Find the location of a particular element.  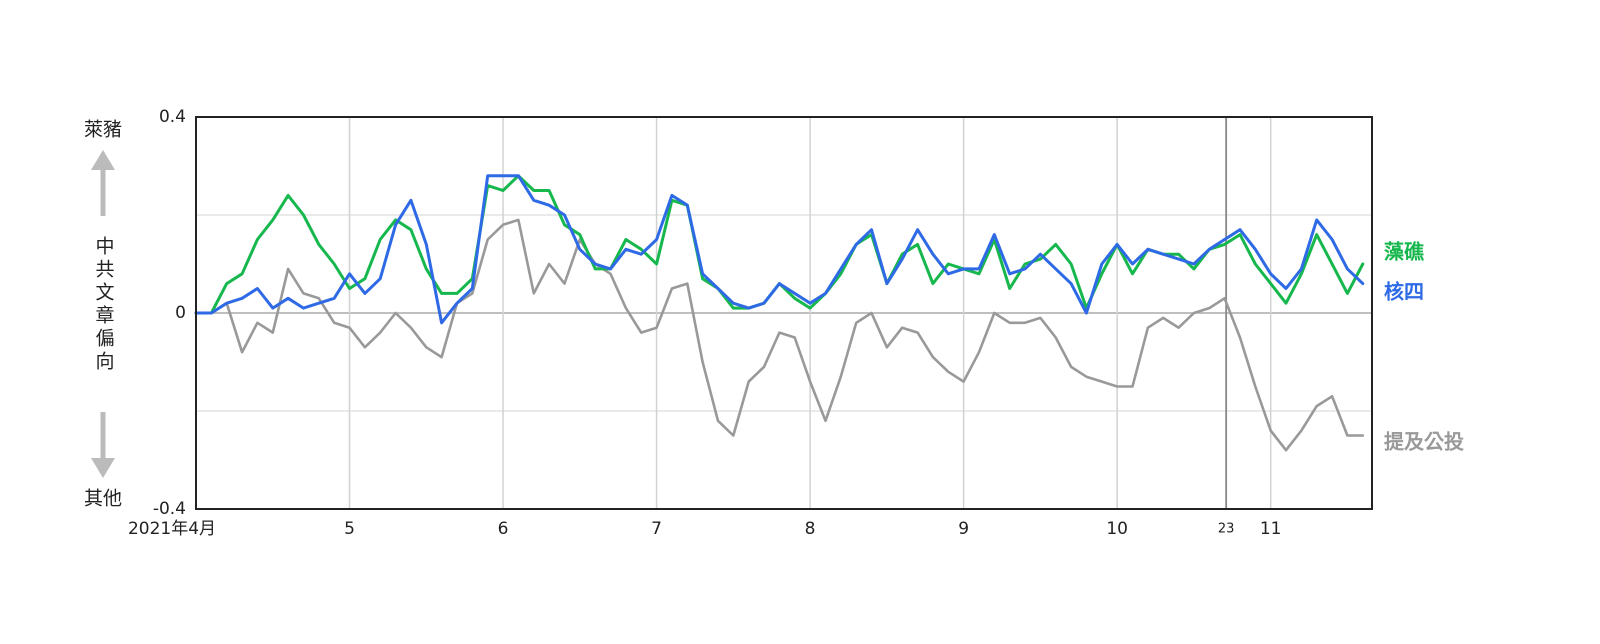

y-label-bottom: 其他 is located at coordinates (103, 499).